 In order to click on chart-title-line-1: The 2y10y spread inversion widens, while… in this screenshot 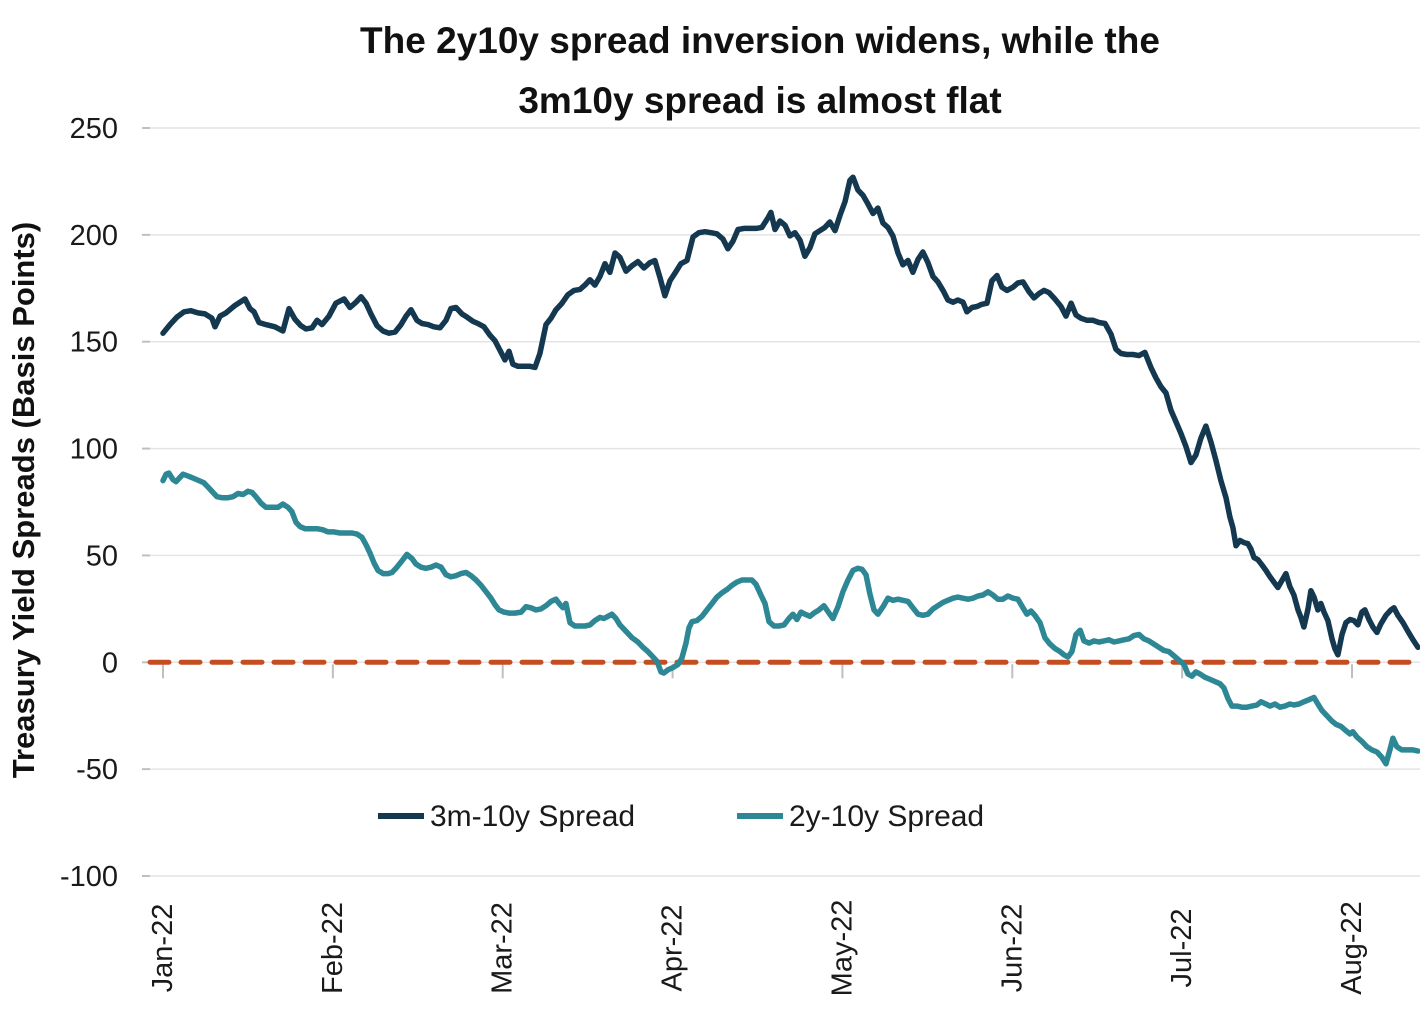, I will do `click(760, 40)`.